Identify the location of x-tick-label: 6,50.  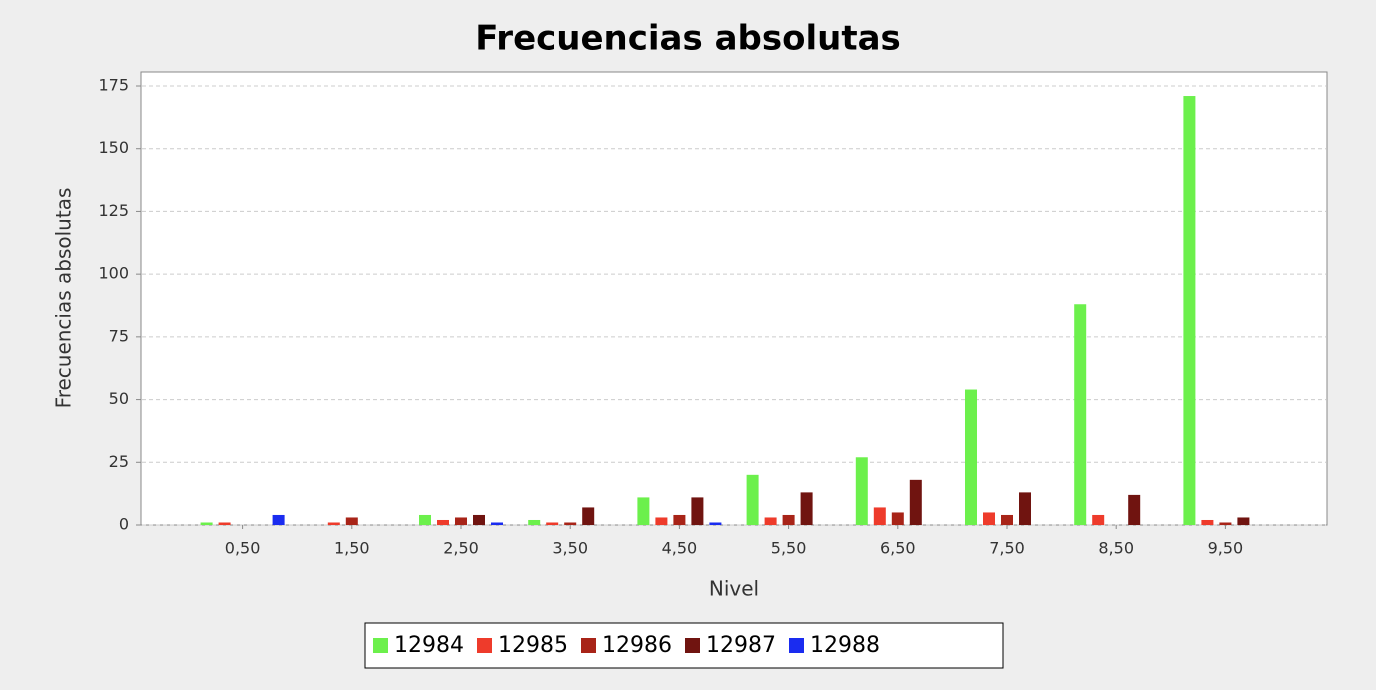
(898, 548).